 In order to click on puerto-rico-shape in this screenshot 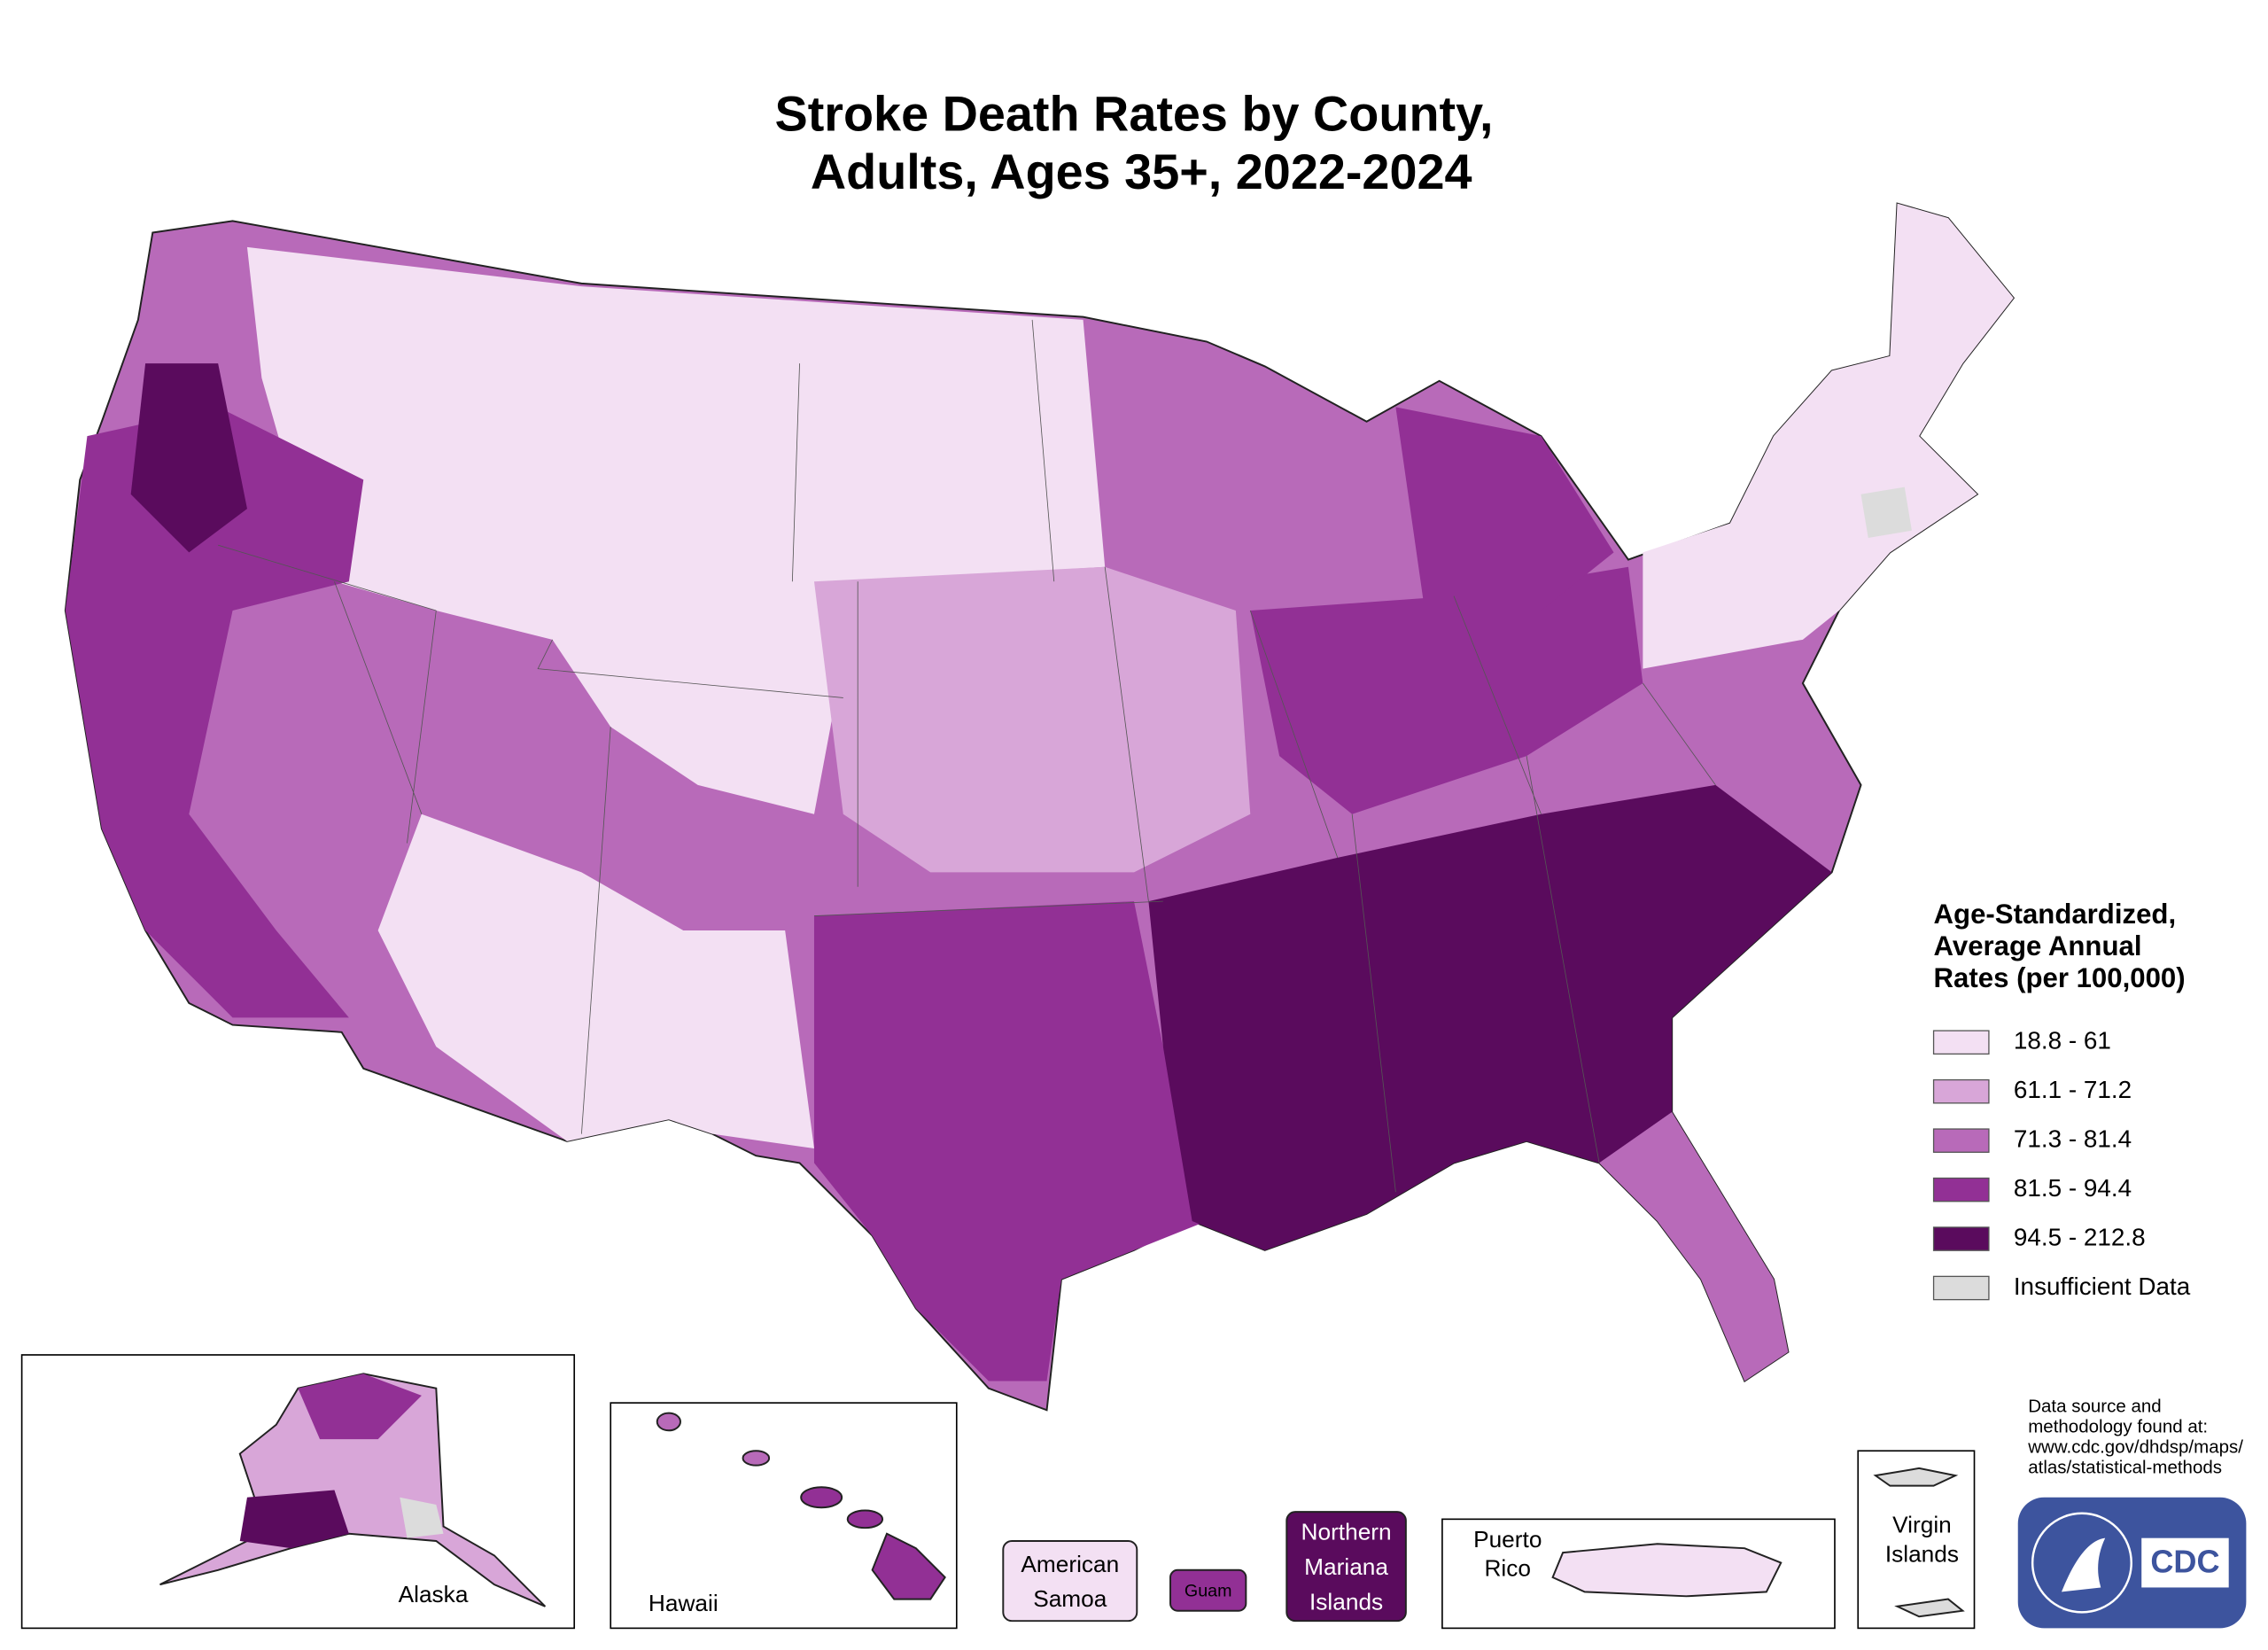, I will do `click(1667, 1570)`.